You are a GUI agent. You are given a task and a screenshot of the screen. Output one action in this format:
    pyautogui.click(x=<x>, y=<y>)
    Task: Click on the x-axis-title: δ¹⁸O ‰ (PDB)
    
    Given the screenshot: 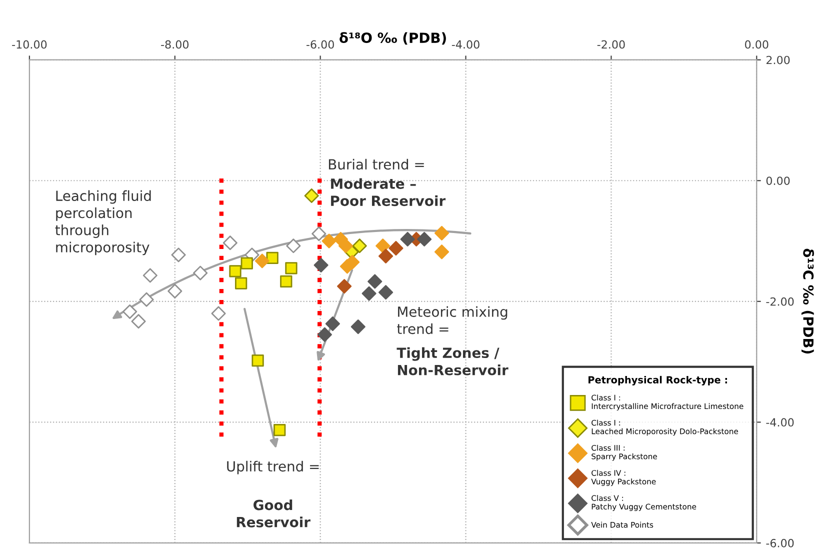 What is the action you would take?
    pyautogui.click(x=393, y=38)
    